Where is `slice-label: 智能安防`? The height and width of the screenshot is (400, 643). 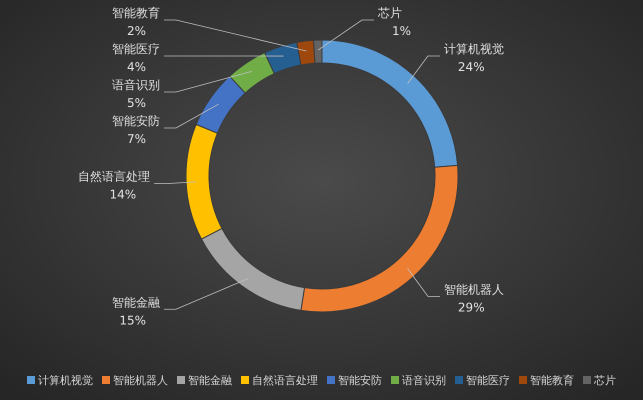 slice-label: 智能安防 is located at coordinates (136, 121).